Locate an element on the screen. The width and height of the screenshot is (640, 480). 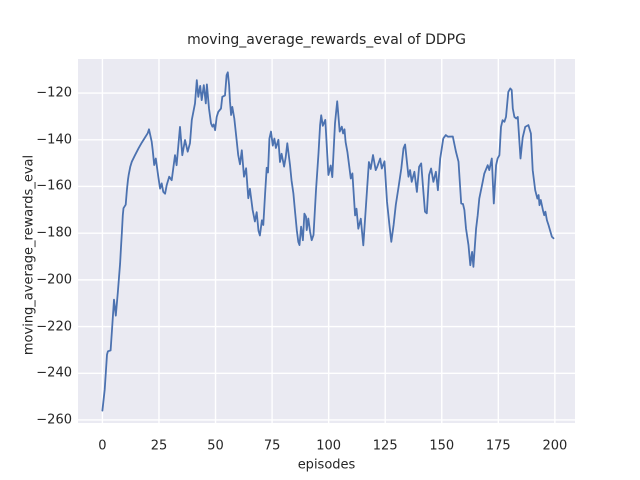
y-tick-label: −220 is located at coordinates (54, 327).